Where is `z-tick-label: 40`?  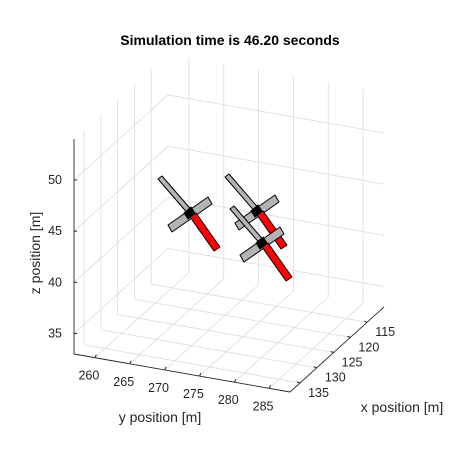 z-tick-label: 40 is located at coordinates (55, 282).